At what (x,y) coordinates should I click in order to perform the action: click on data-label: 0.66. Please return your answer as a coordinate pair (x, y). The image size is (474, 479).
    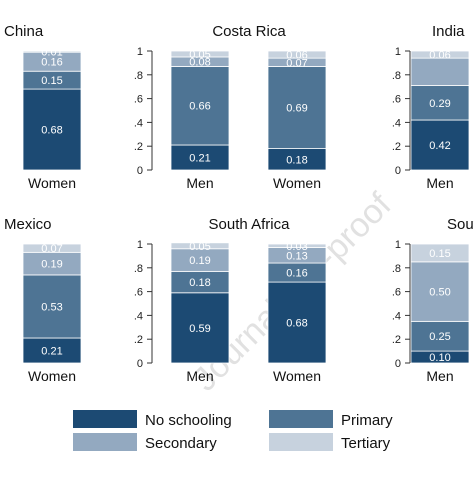
    Looking at the image, I should click on (199, 107).